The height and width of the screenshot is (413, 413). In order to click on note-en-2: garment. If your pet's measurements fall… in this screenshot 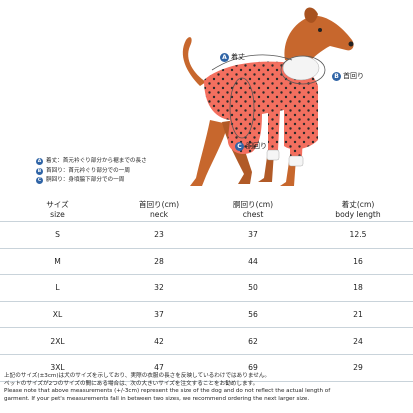, I will do `click(157, 398)`.